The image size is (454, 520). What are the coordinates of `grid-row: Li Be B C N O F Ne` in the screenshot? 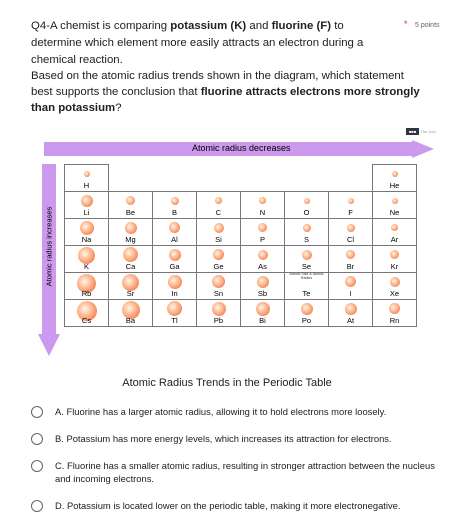 It's located at (240, 205).